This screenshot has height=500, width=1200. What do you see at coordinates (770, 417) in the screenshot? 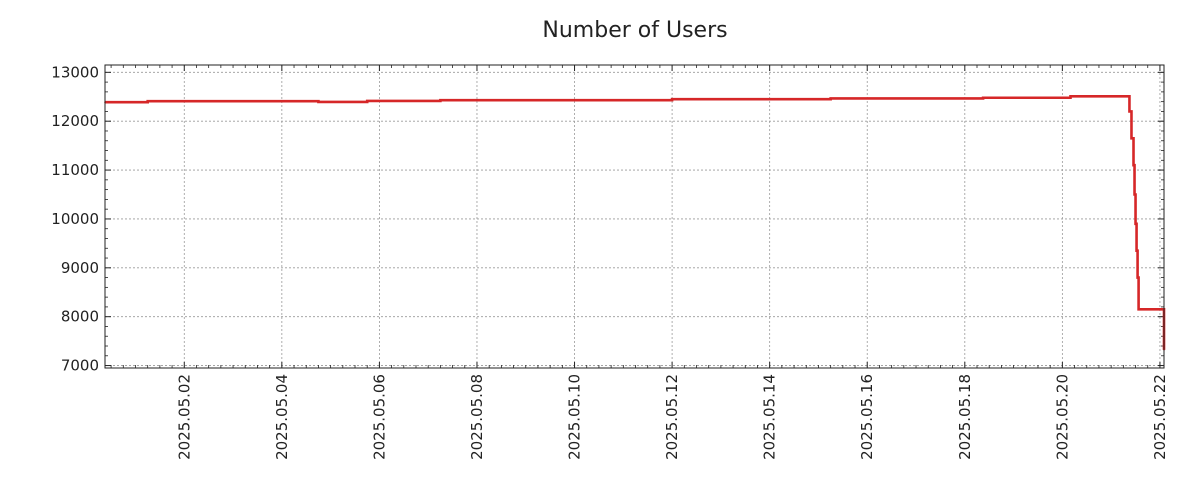
I see `x-tick-label: 2025.05.14` at bounding box center [770, 417].